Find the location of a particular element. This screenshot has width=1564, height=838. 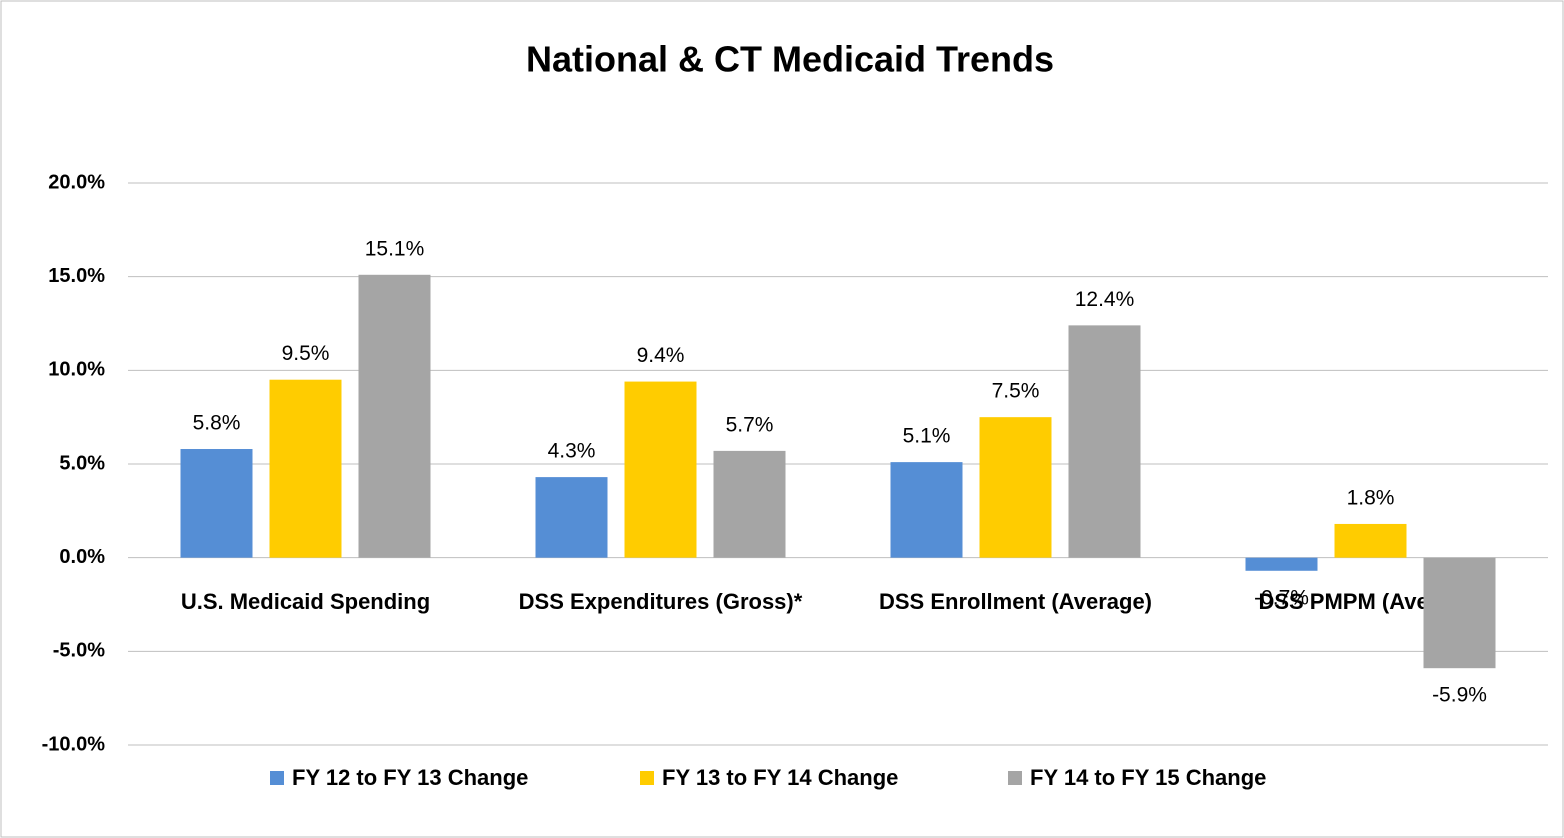

data-label: 9.4% is located at coordinates (661, 355).